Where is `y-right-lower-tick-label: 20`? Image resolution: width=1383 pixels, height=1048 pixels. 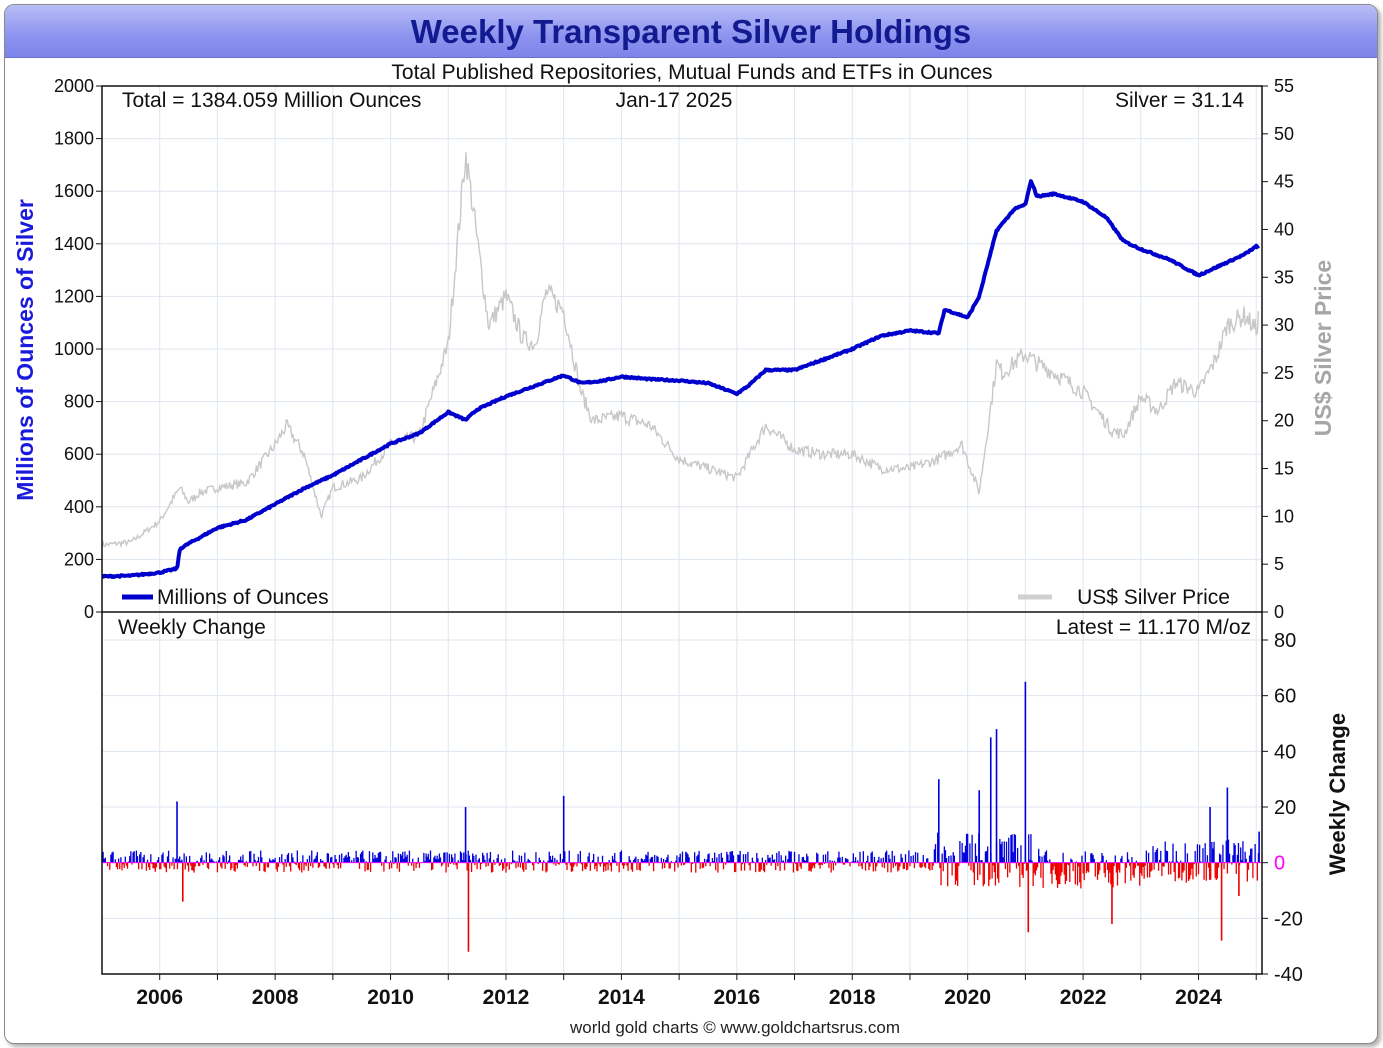
y-right-lower-tick-label: 20 is located at coordinates (1285, 808).